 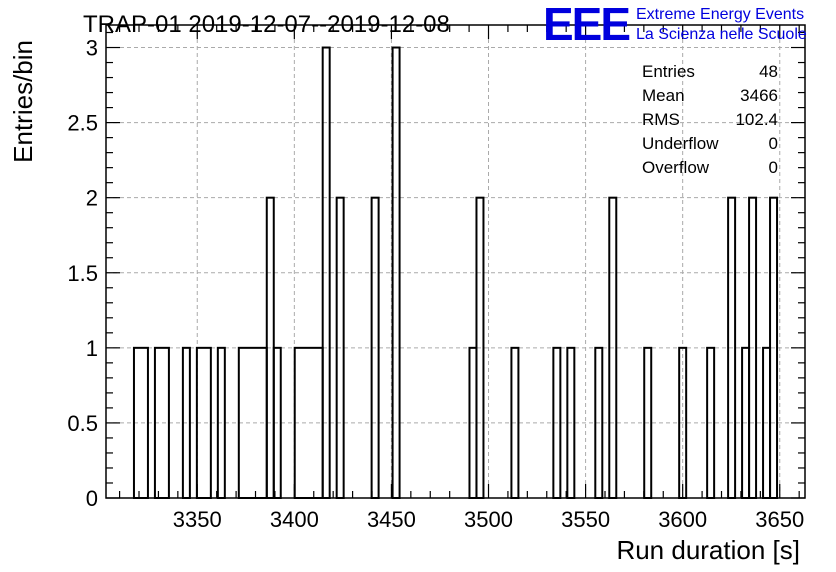 What do you see at coordinates (92, 198) in the screenshot?
I see `y-tick-label: 2` at bounding box center [92, 198].